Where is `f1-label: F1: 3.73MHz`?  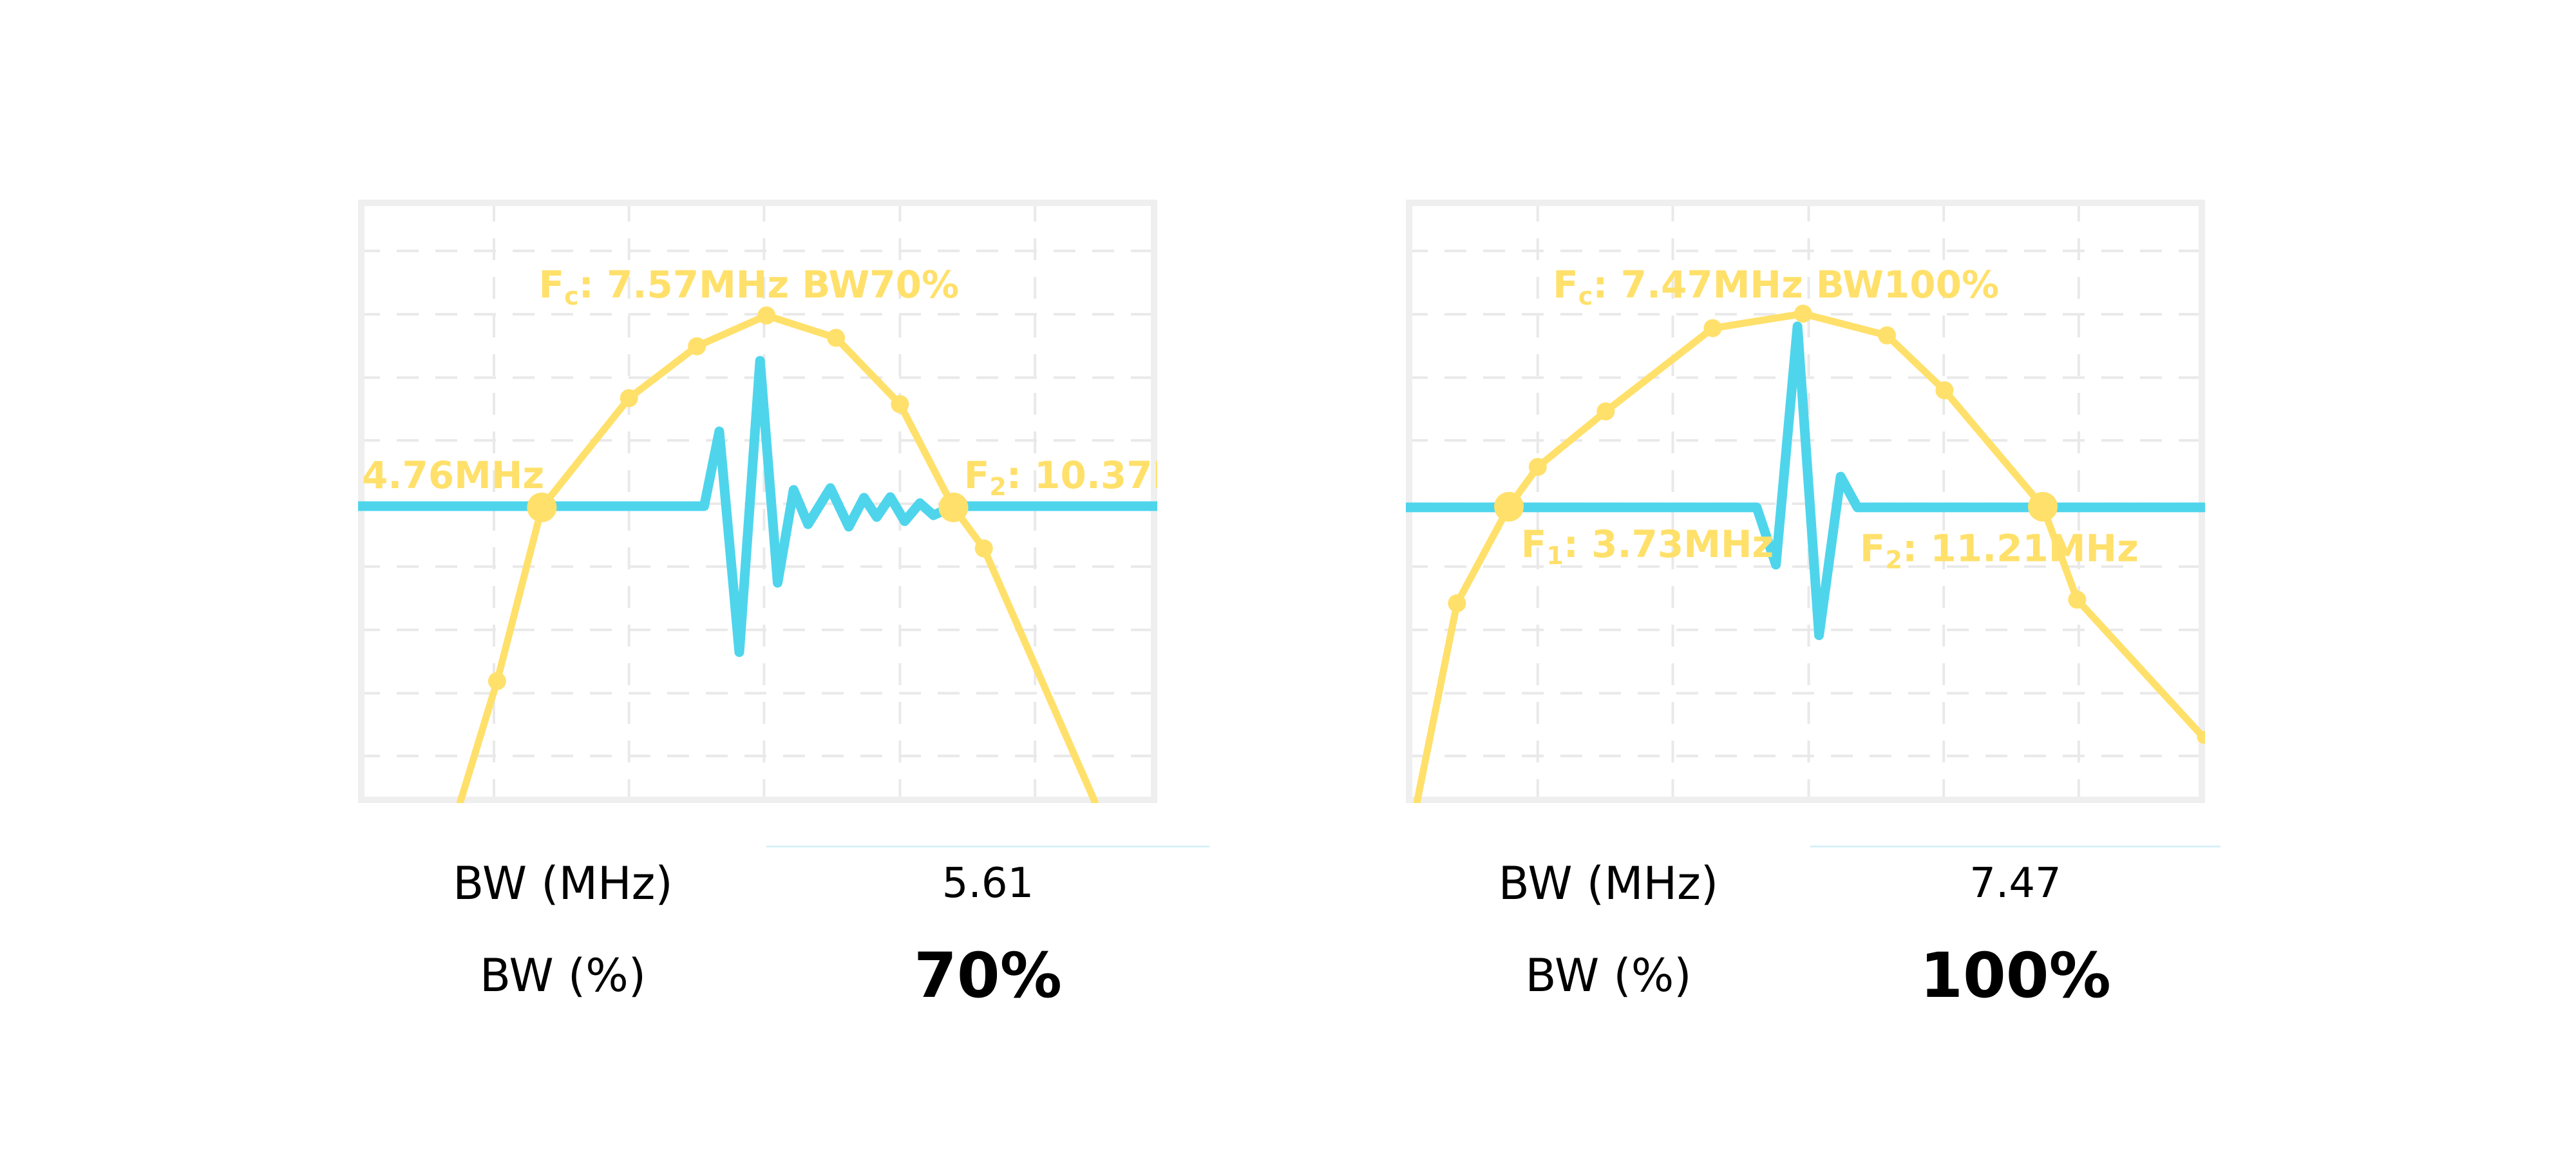
f1-label: F1: 3.73MHz is located at coordinates (1647, 546).